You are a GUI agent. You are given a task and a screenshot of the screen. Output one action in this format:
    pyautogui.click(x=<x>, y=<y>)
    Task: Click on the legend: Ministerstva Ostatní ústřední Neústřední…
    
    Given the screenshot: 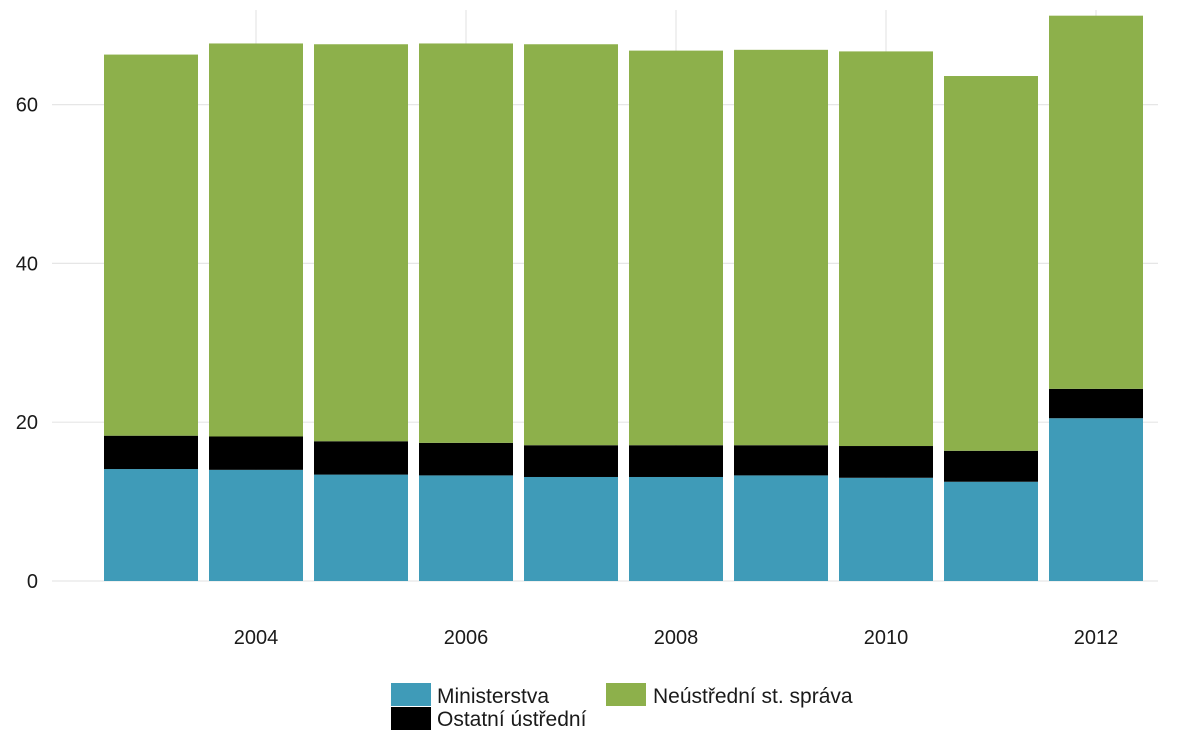 What is the action you would take?
    pyautogui.click(x=622, y=707)
    